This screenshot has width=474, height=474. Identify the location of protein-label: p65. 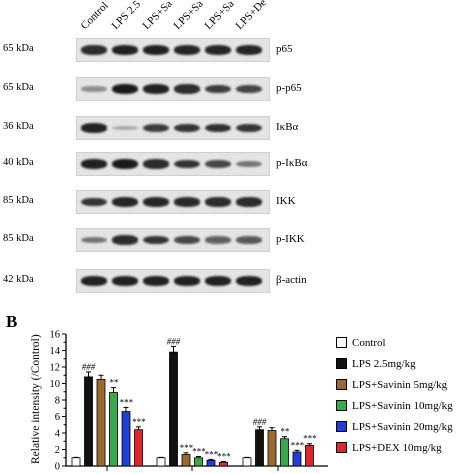
(284, 49).